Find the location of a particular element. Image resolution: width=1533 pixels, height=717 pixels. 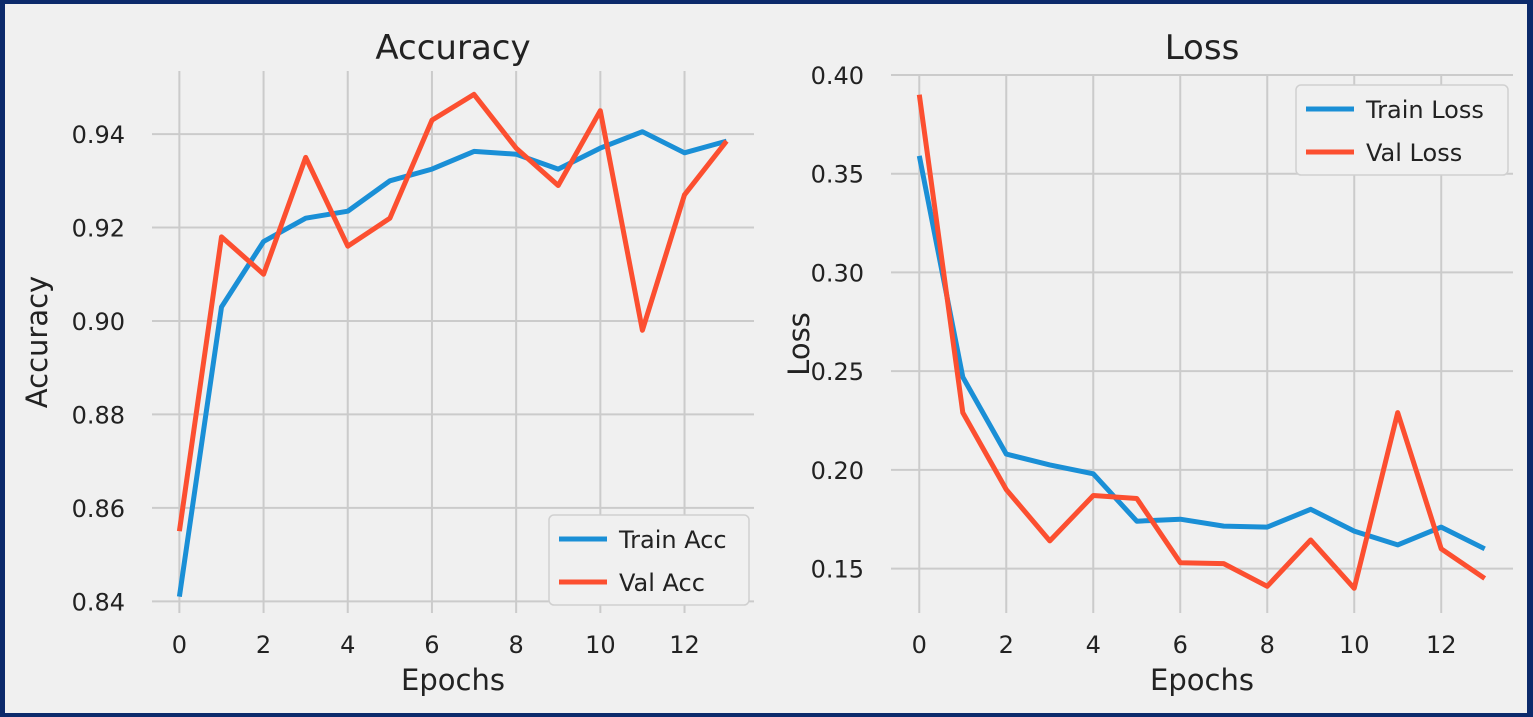

y-axis-label: Accuracy is located at coordinates (37, 342).